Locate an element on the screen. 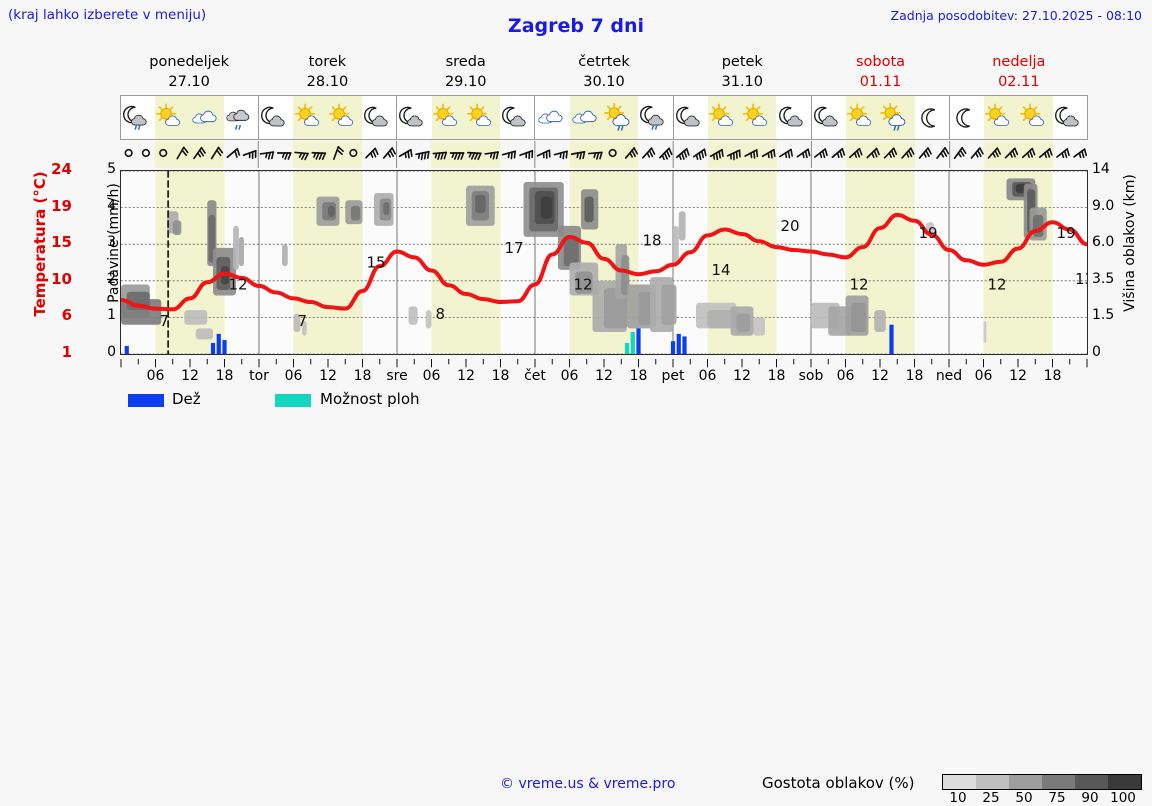  cloud-height-tick: 9.0 is located at coordinates (1103, 206).